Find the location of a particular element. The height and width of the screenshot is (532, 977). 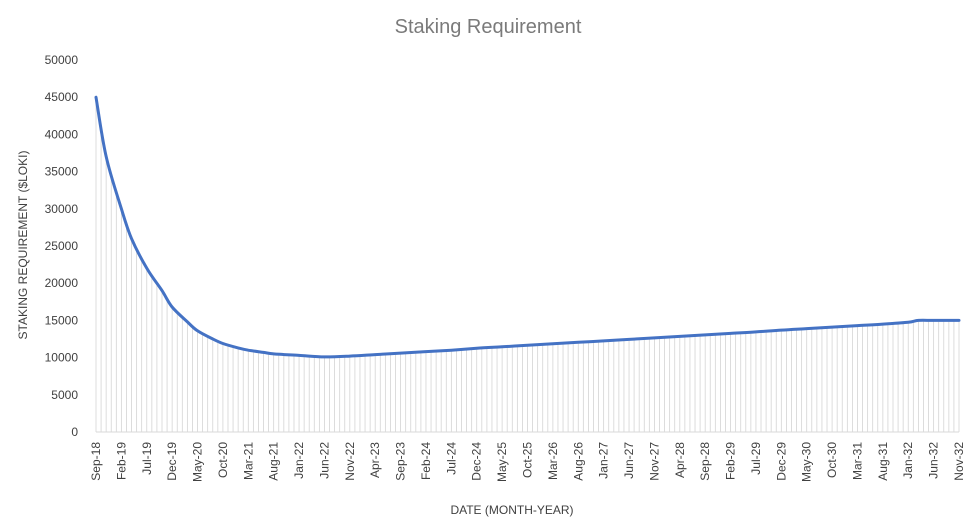

x-axis-label: DATE (MONTH-YEAR) is located at coordinates (511, 510).